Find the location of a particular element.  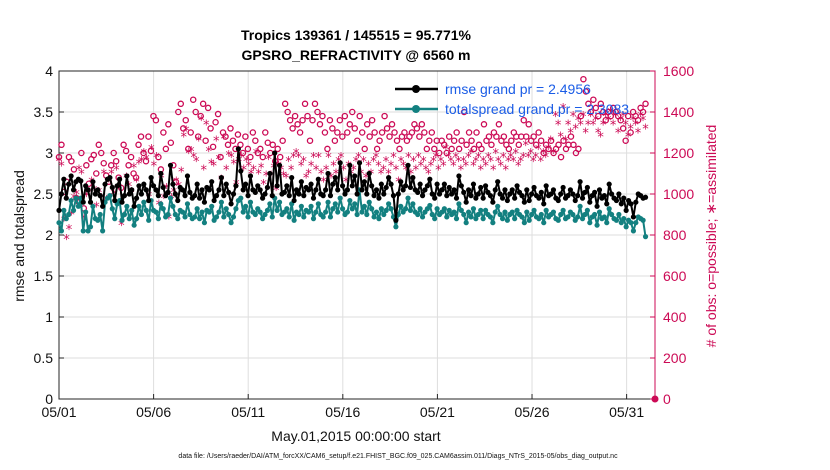

y-tick-label: 0.5 is located at coordinates (44, 358).